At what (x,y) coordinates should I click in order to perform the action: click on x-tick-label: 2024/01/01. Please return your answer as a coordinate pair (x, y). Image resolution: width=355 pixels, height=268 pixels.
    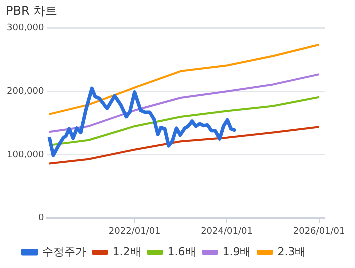
    Looking at the image, I should click on (227, 231).